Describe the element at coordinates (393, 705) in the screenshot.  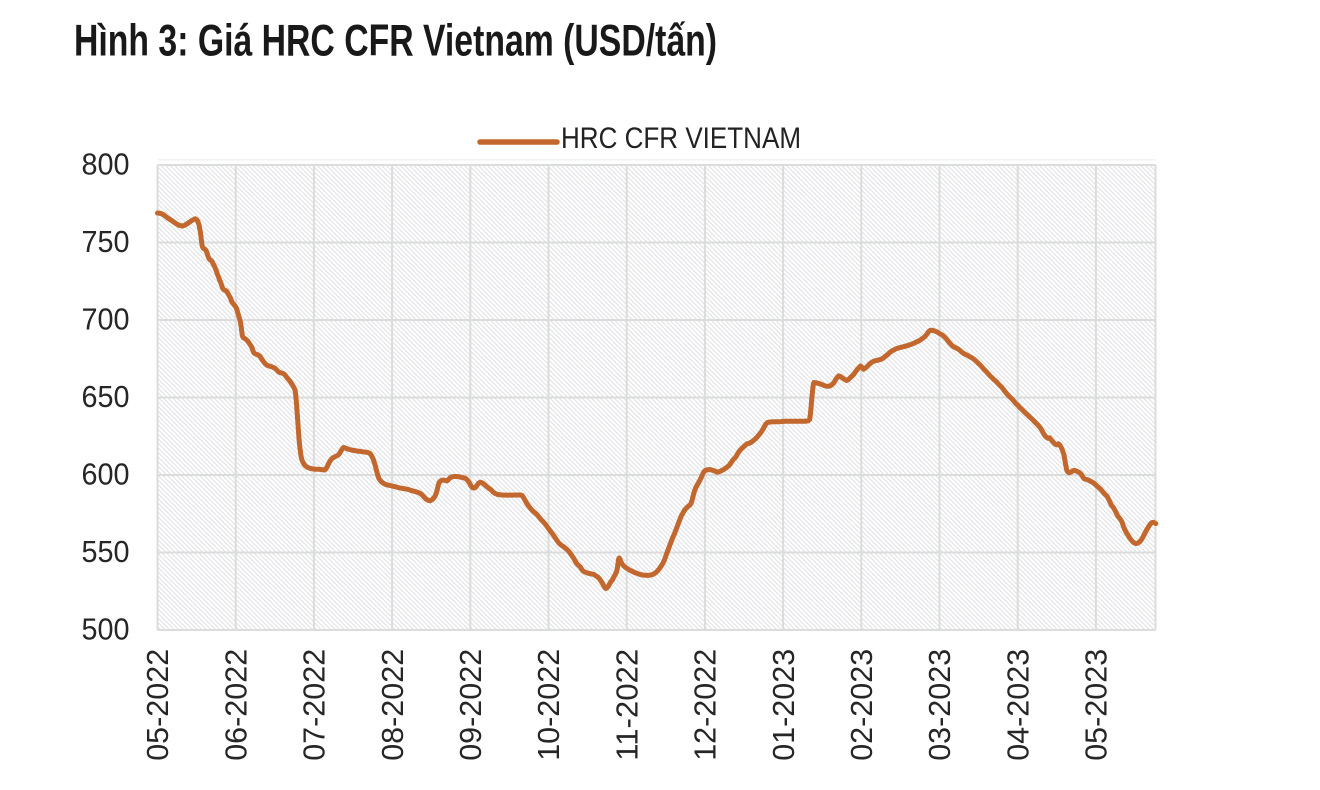
I see `svg-text: 08-2022` at that location.